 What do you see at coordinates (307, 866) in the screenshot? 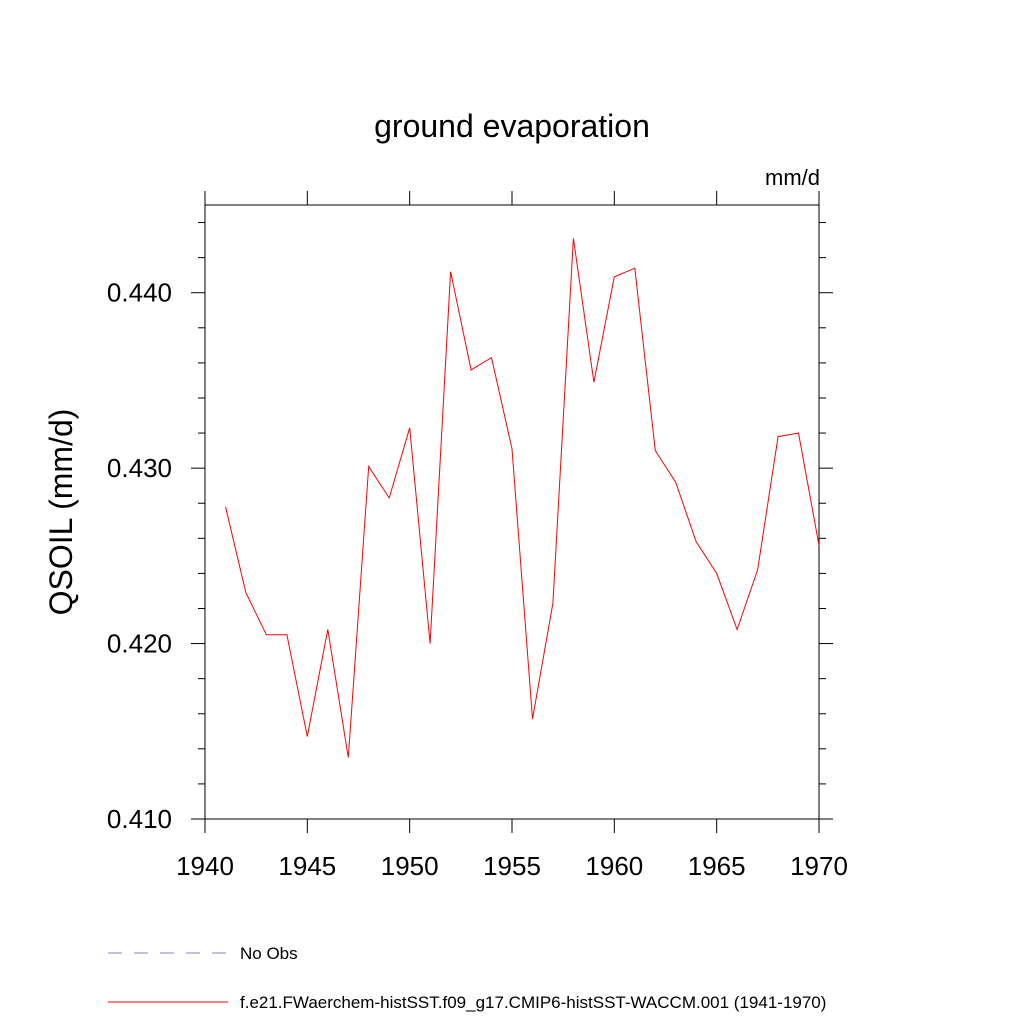
I see `x-tick-label: 1945` at bounding box center [307, 866].